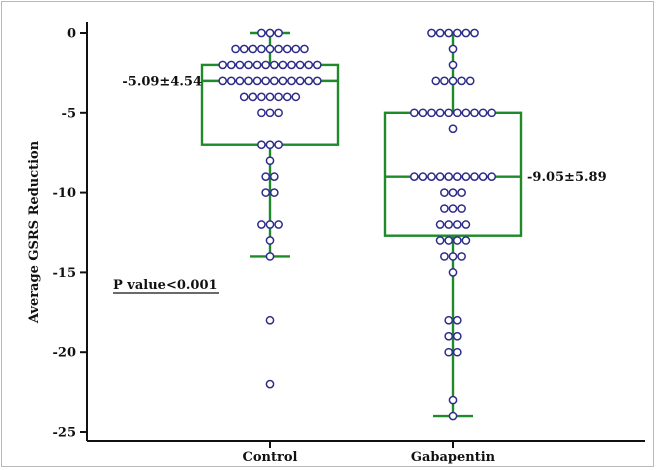 Image resolution: width=657 pixels, height=470 pixels. What do you see at coordinates (65, 433) in the screenshot?
I see `y-tick-label: -25` at bounding box center [65, 433].